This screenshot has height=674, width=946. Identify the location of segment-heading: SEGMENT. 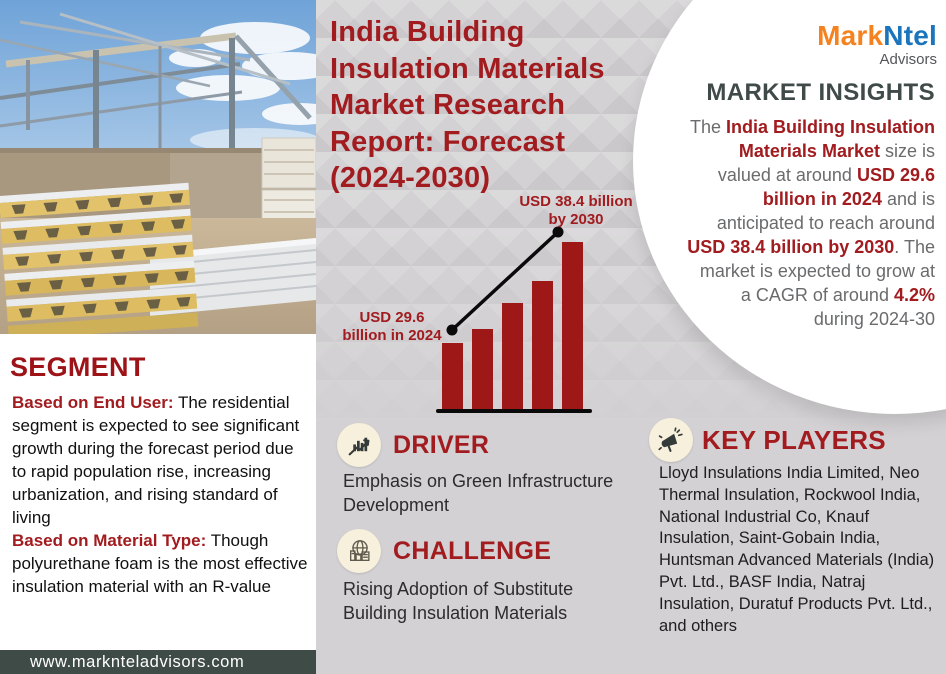
(78, 367).